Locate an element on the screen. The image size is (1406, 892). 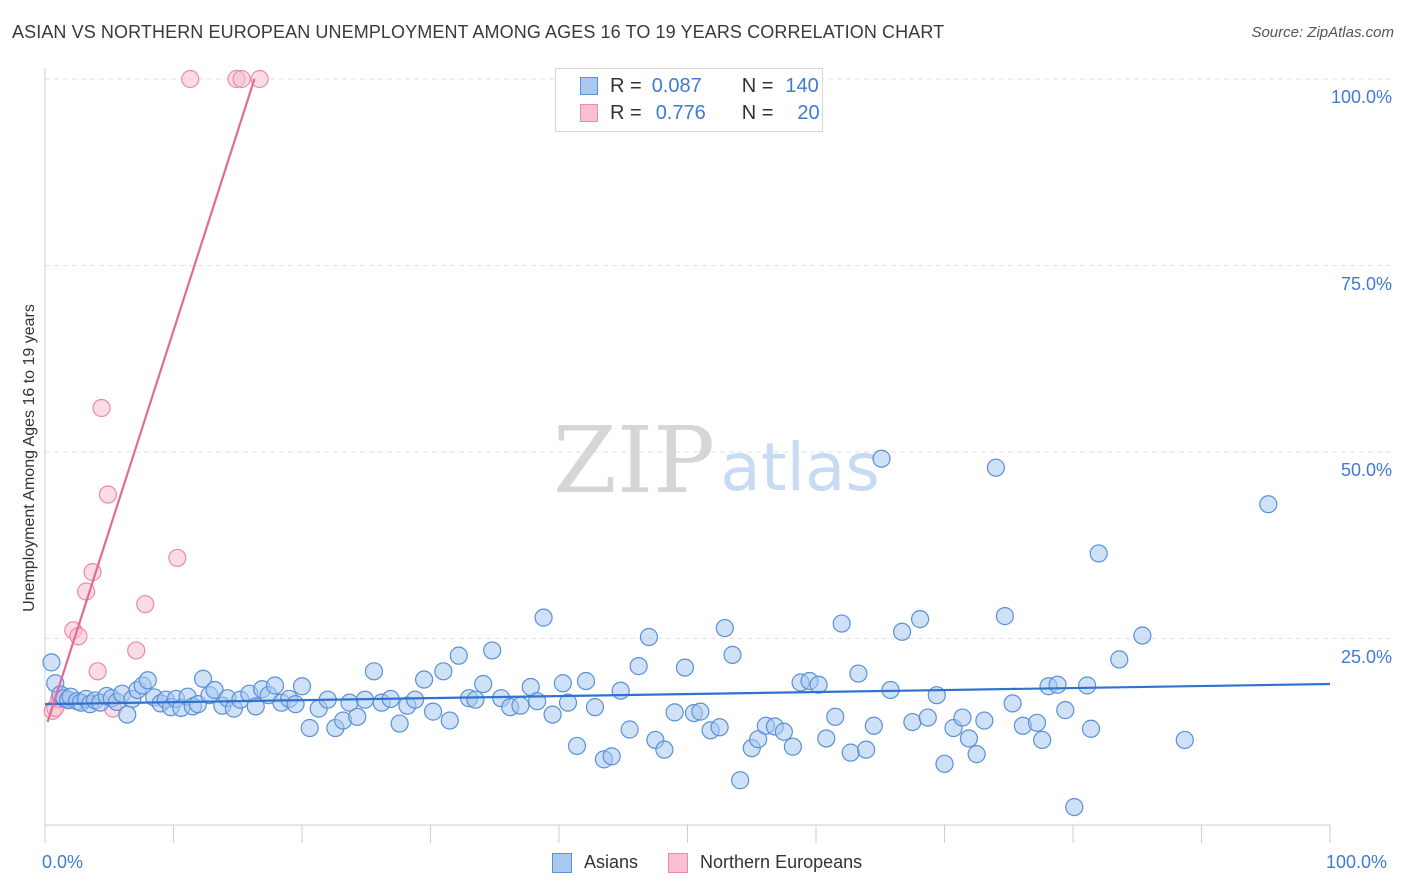
legend-item-northern-europeans: Northern Europeans is located at coordinates (765, 862).